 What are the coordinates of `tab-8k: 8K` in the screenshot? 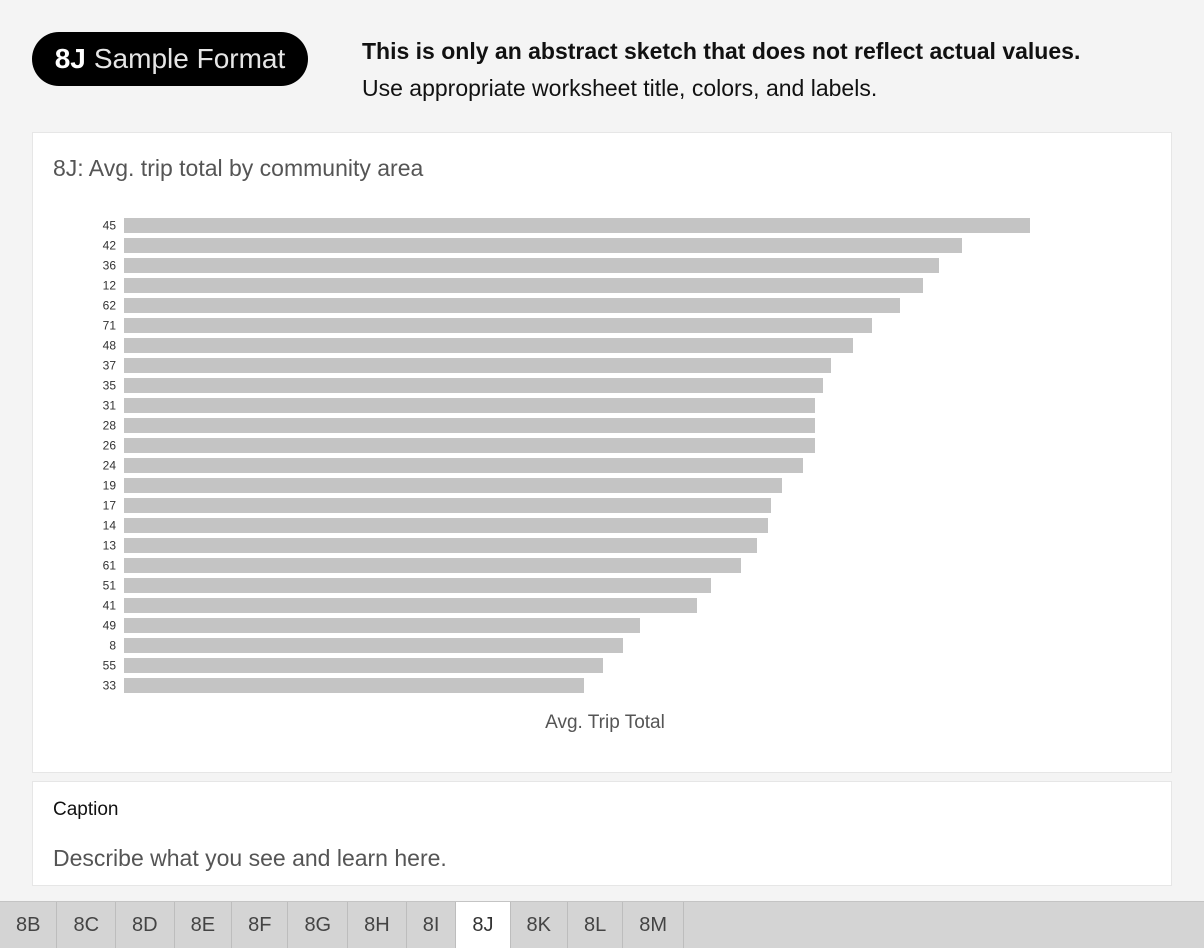 It's located at (539, 925).